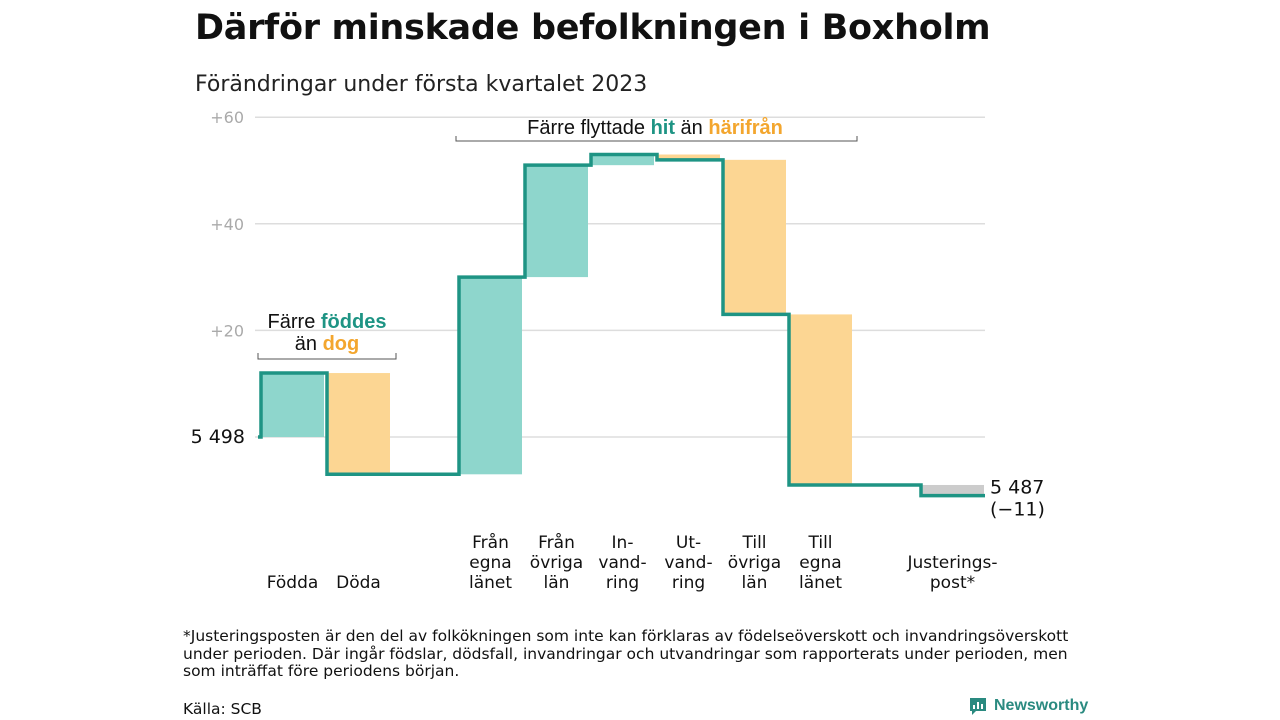 This screenshot has width=1280, height=720. I want to click on newsworthy-logo-text: Newsworthy, so click(1041, 705).